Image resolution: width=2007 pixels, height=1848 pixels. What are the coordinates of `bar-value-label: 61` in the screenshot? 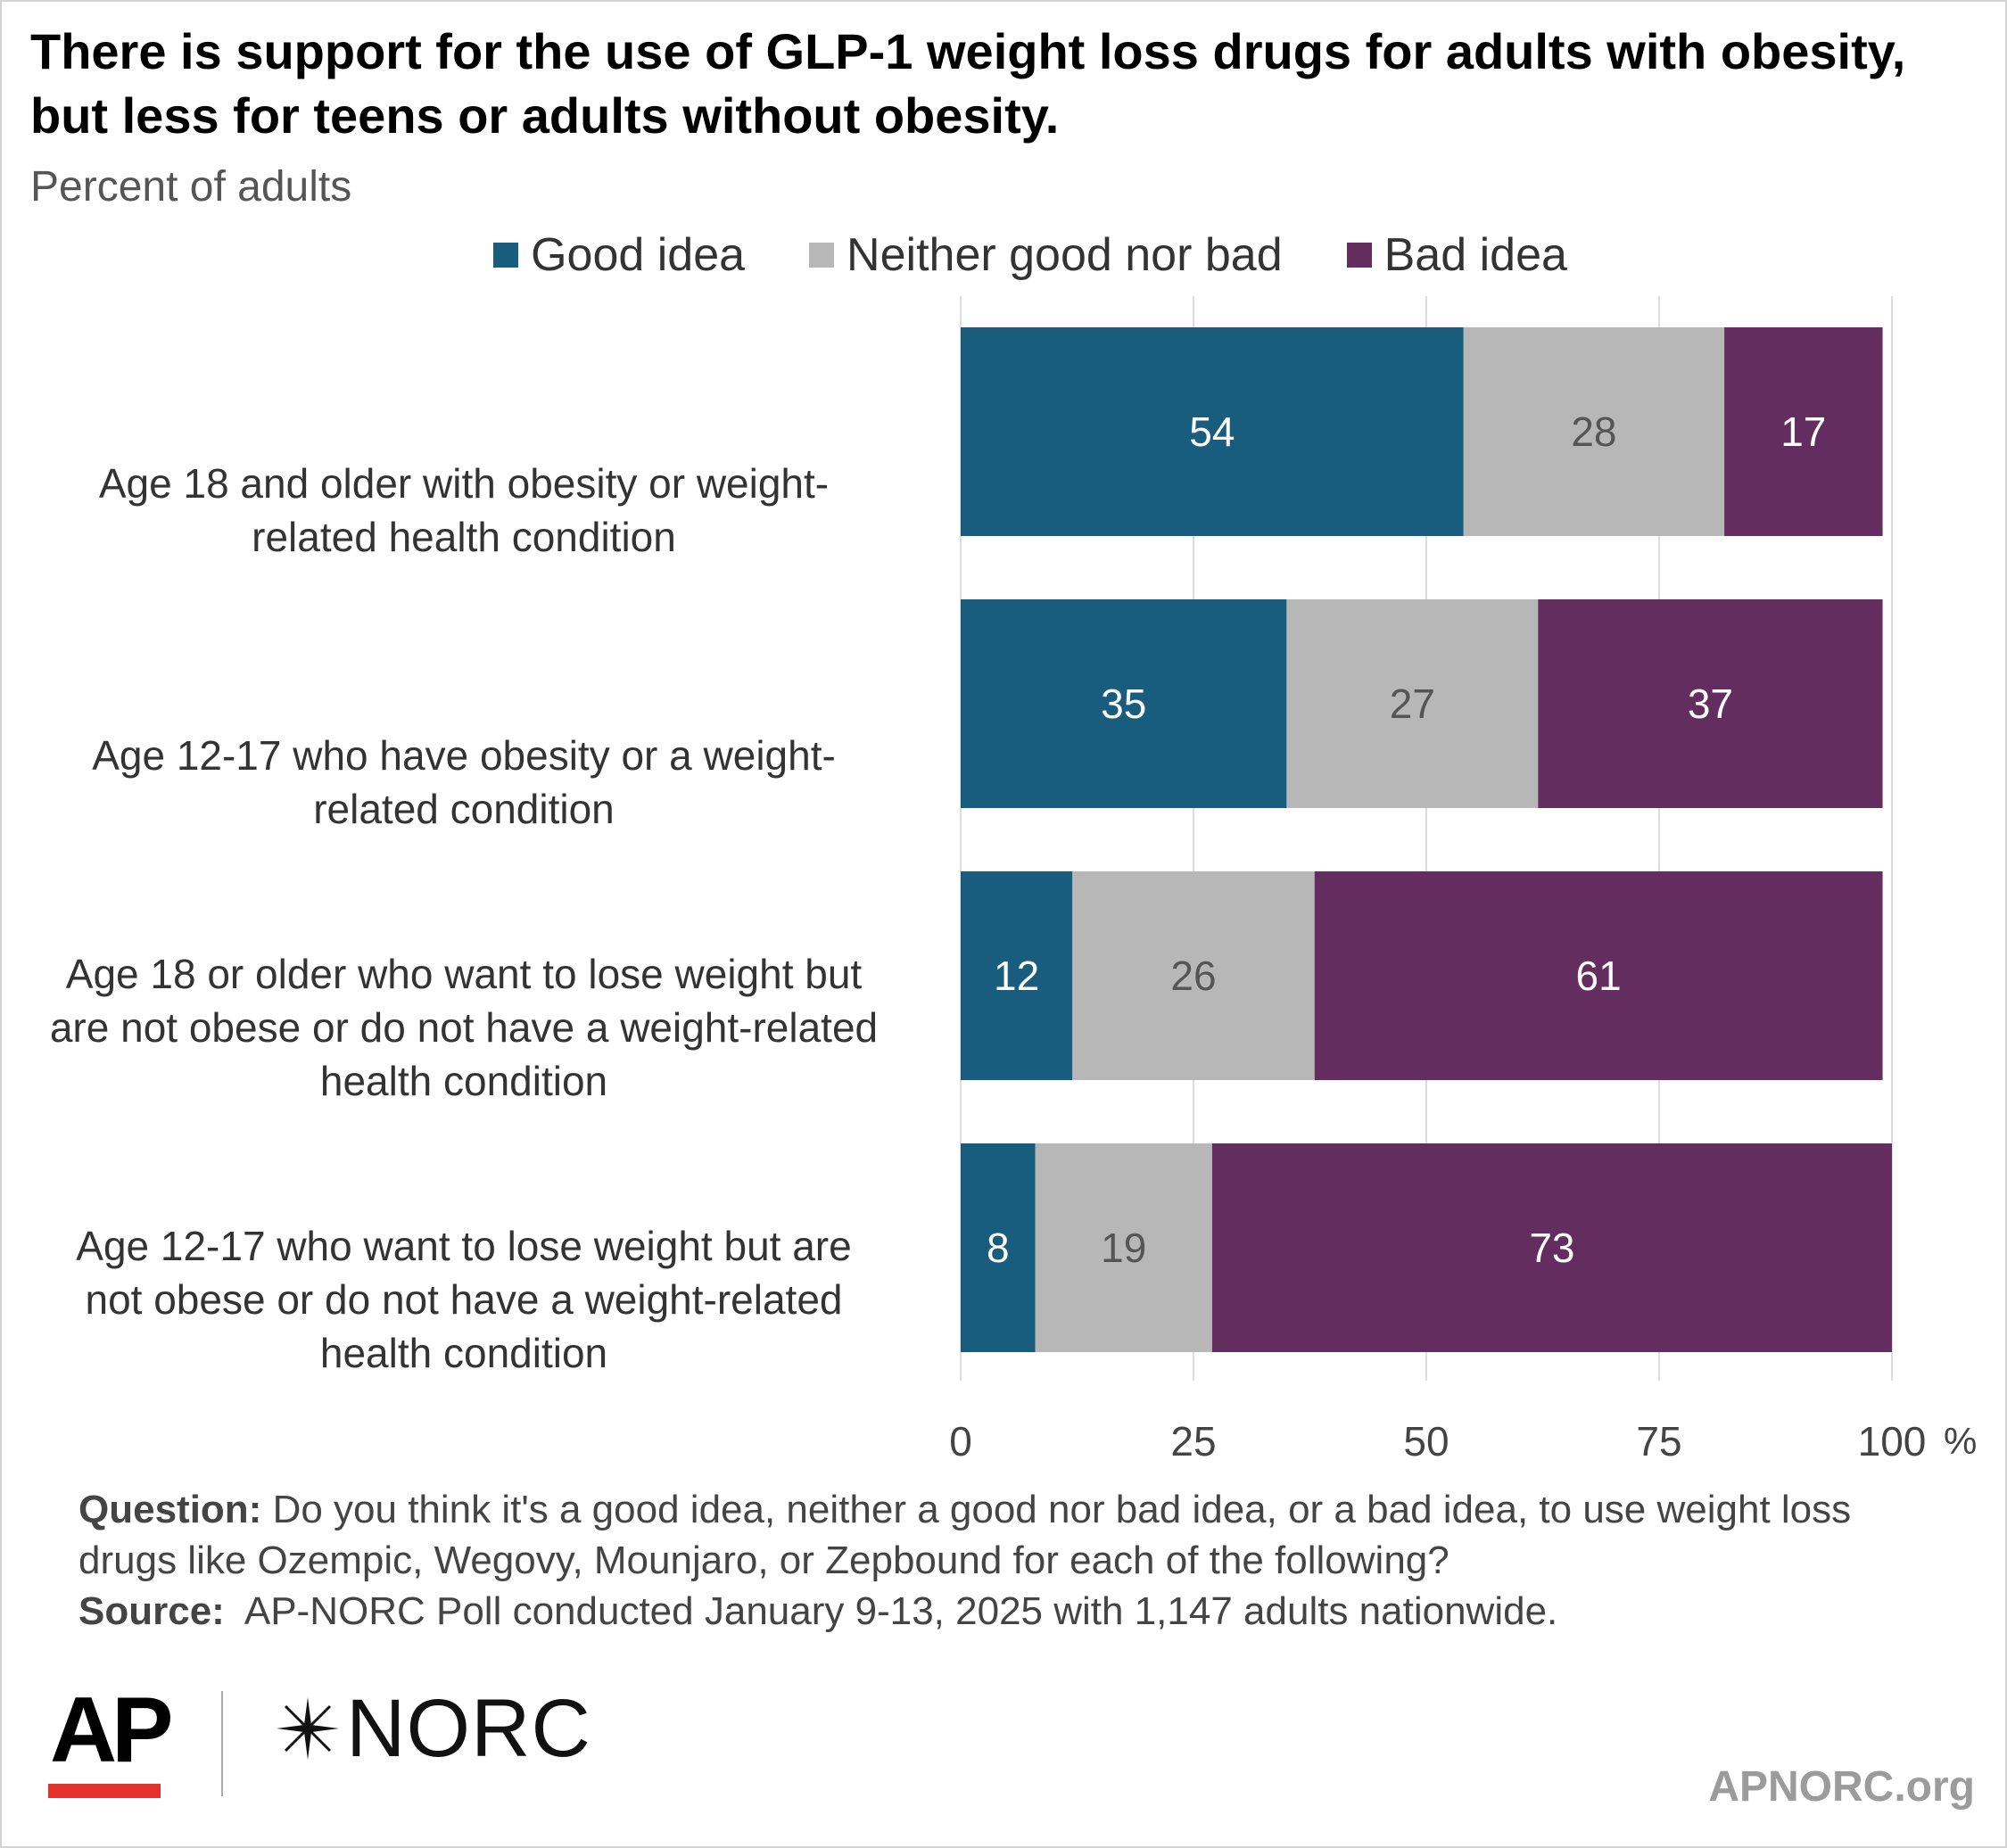 It's located at (1599, 976).